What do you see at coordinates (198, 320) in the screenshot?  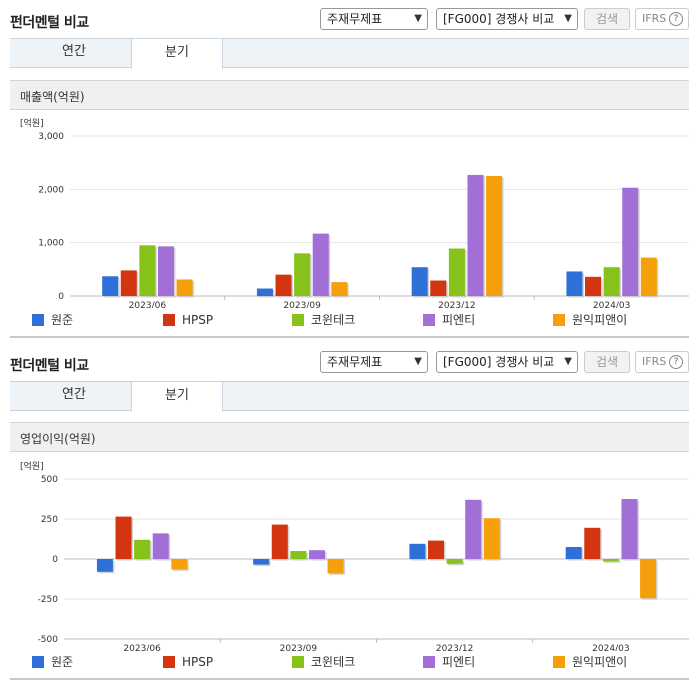 I see `legend-label: HPSP` at bounding box center [198, 320].